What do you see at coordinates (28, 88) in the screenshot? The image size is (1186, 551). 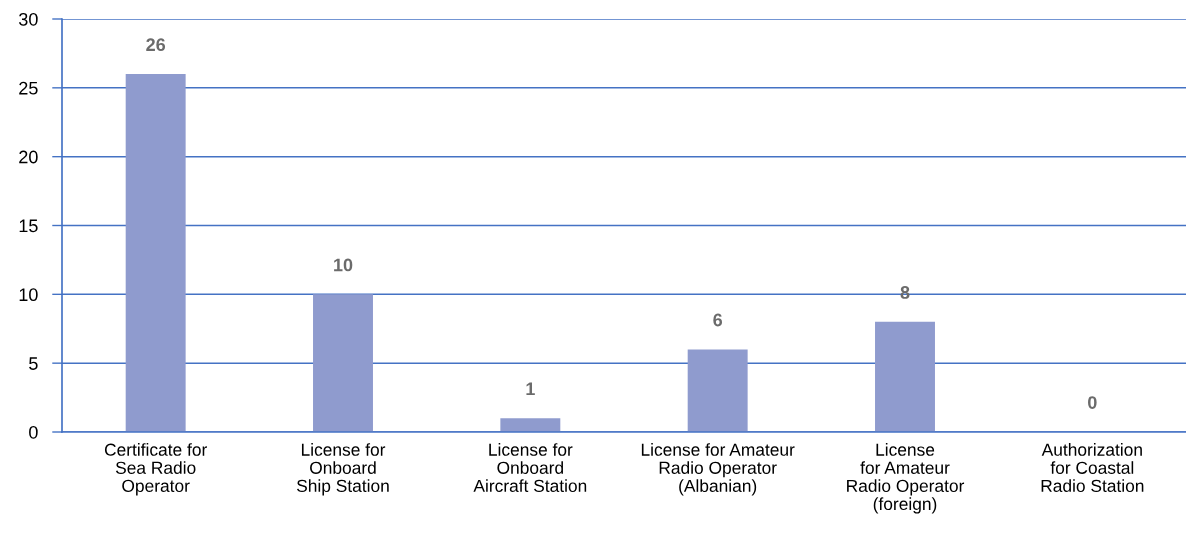 I see `y-tick-label: 25` at bounding box center [28, 88].